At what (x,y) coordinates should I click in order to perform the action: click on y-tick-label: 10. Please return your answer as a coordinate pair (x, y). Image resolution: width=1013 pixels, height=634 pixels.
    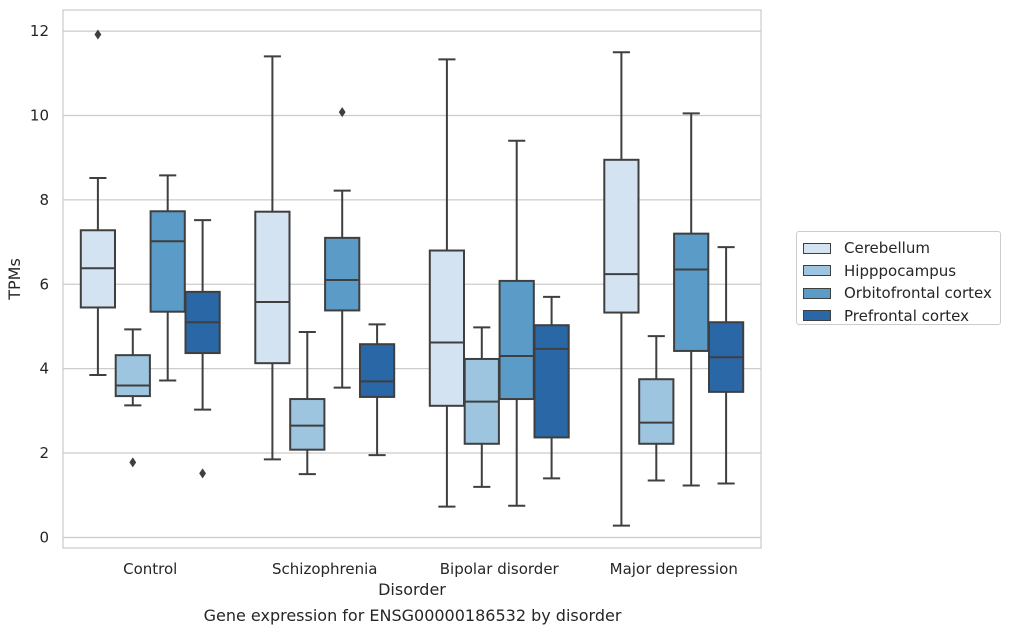
    Looking at the image, I should click on (39, 115).